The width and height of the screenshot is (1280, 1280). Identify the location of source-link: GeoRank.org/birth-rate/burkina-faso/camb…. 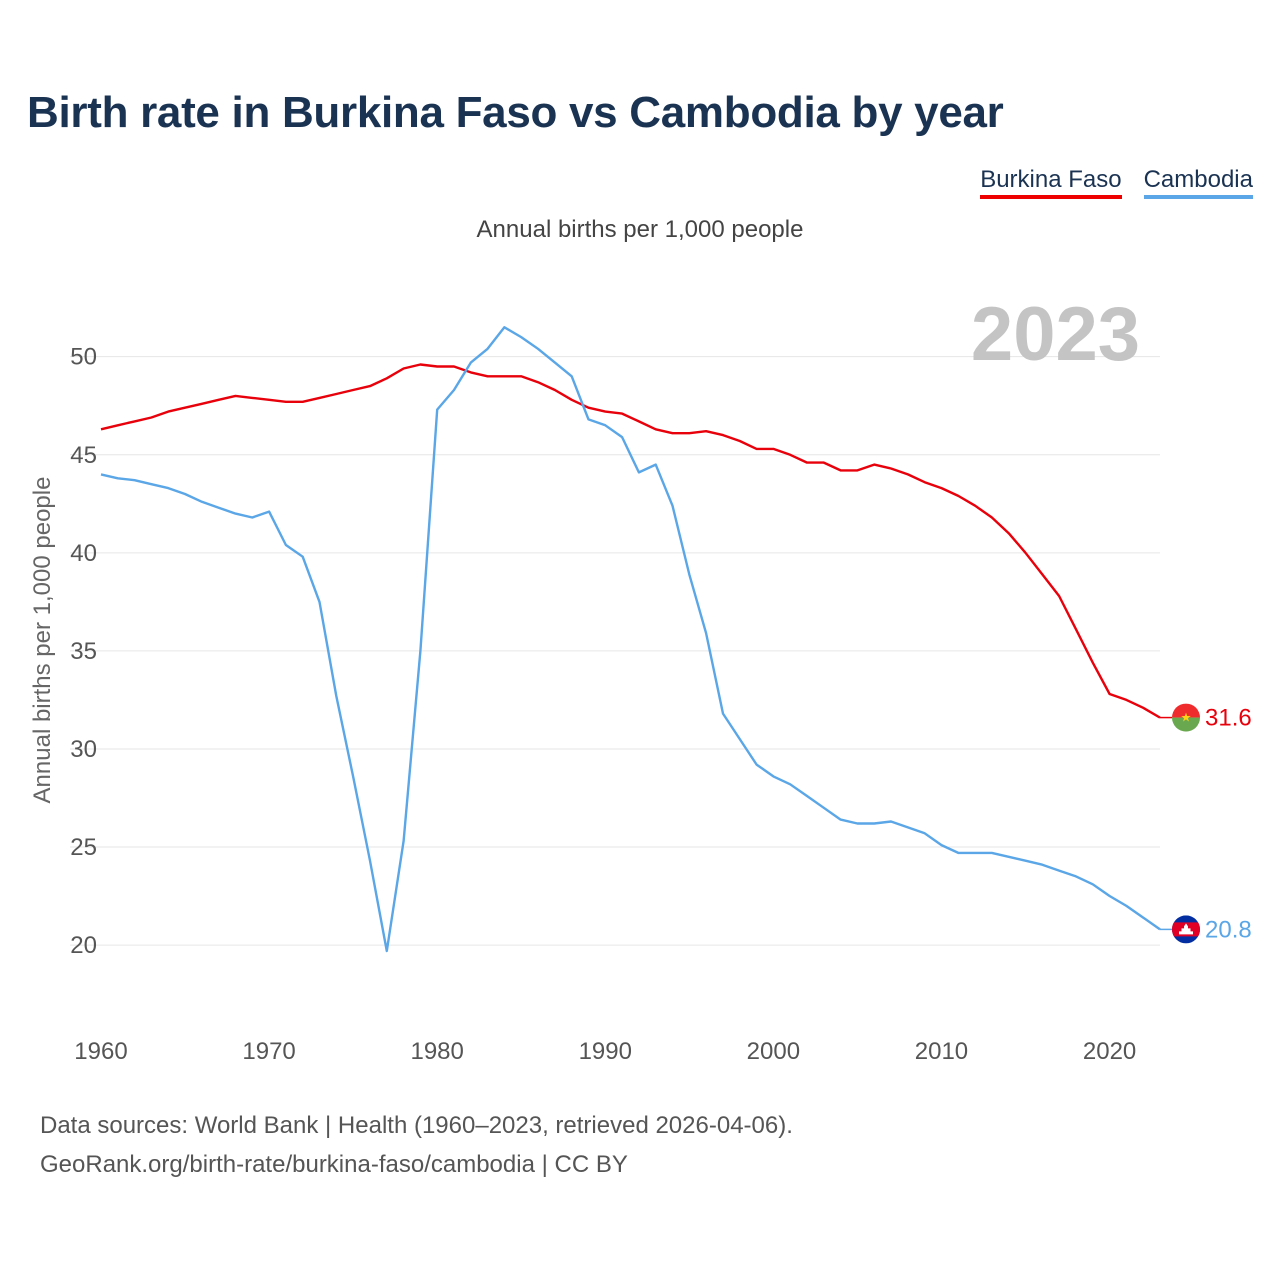
(334, 1164).